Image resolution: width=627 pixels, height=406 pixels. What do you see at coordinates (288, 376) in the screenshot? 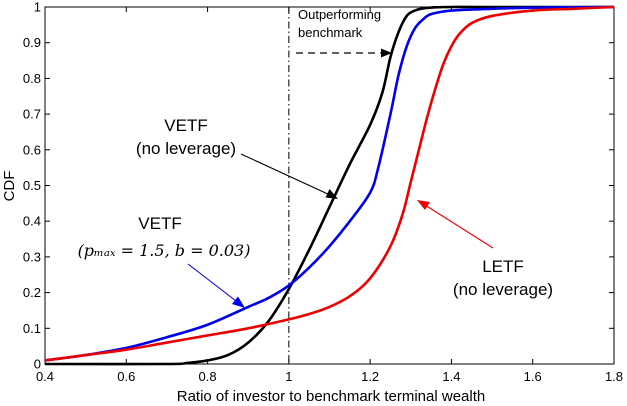
I see `x-tick-label: 1` at bounding box center [288, 376].